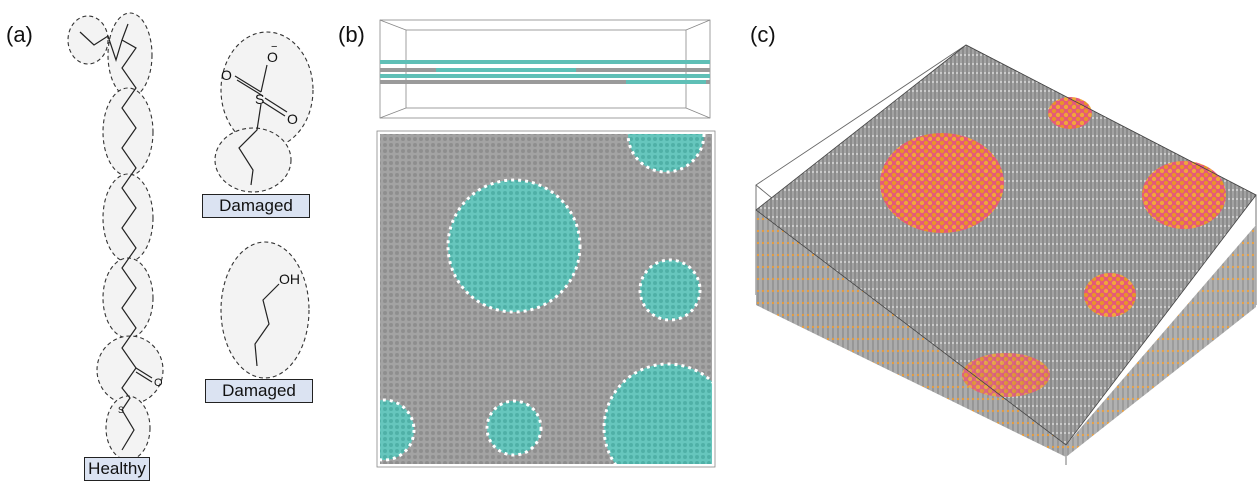 This screenshot has height=481, width=1258. I want to click on layer-side-view, so click(545, 69).